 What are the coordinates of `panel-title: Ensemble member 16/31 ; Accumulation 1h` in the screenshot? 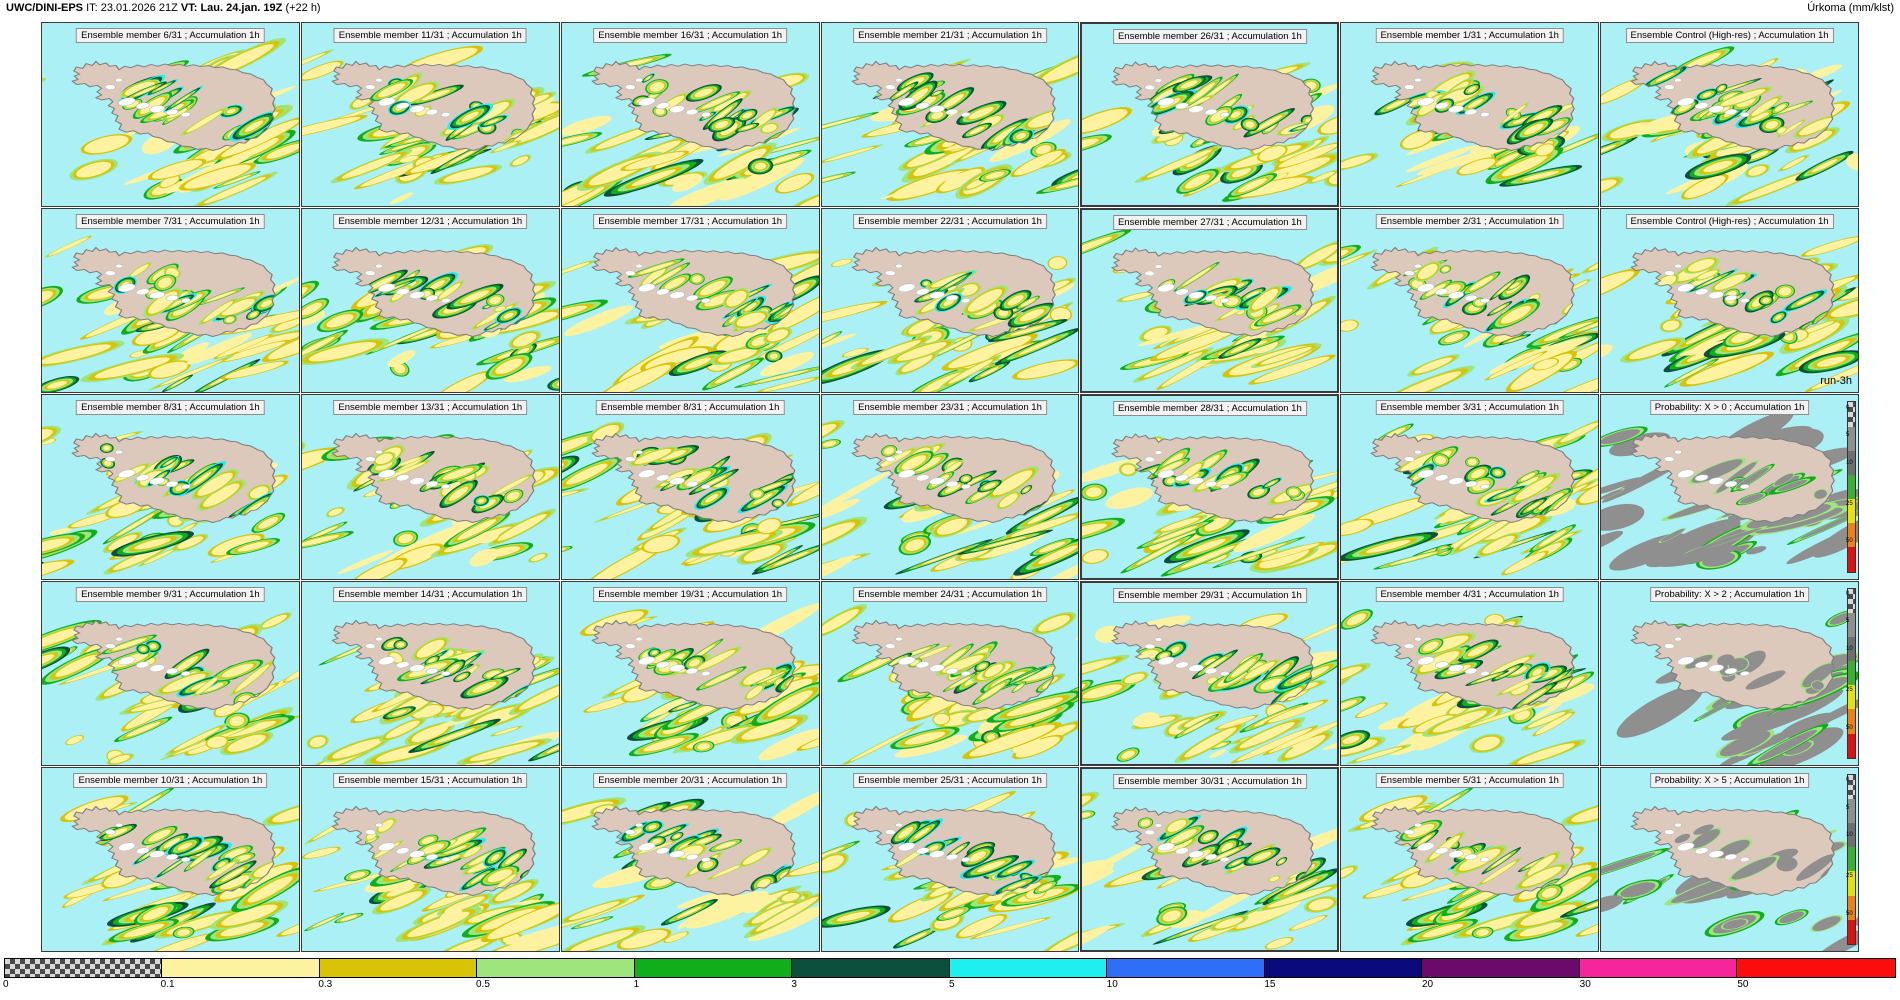 It's located at (690, 35).